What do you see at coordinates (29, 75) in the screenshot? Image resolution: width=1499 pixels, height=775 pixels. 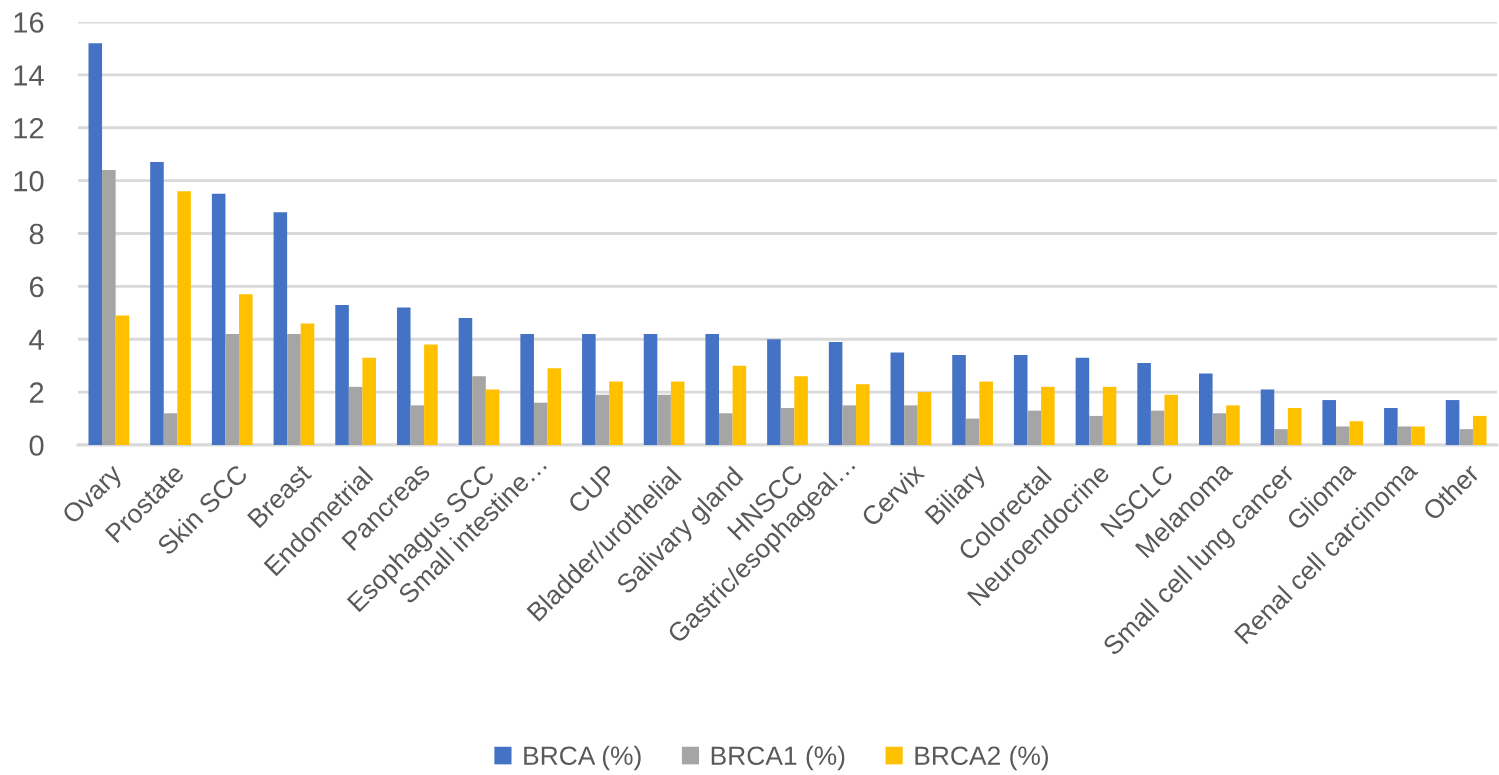 I see `y-tick-label: 14` at bounding box center [29, 75].